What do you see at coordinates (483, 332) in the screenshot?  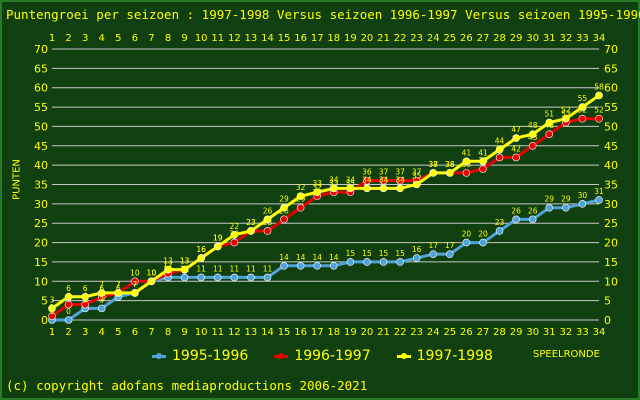 I see `x-tick-bottom-27: 27` at bounding box center [483, 332].